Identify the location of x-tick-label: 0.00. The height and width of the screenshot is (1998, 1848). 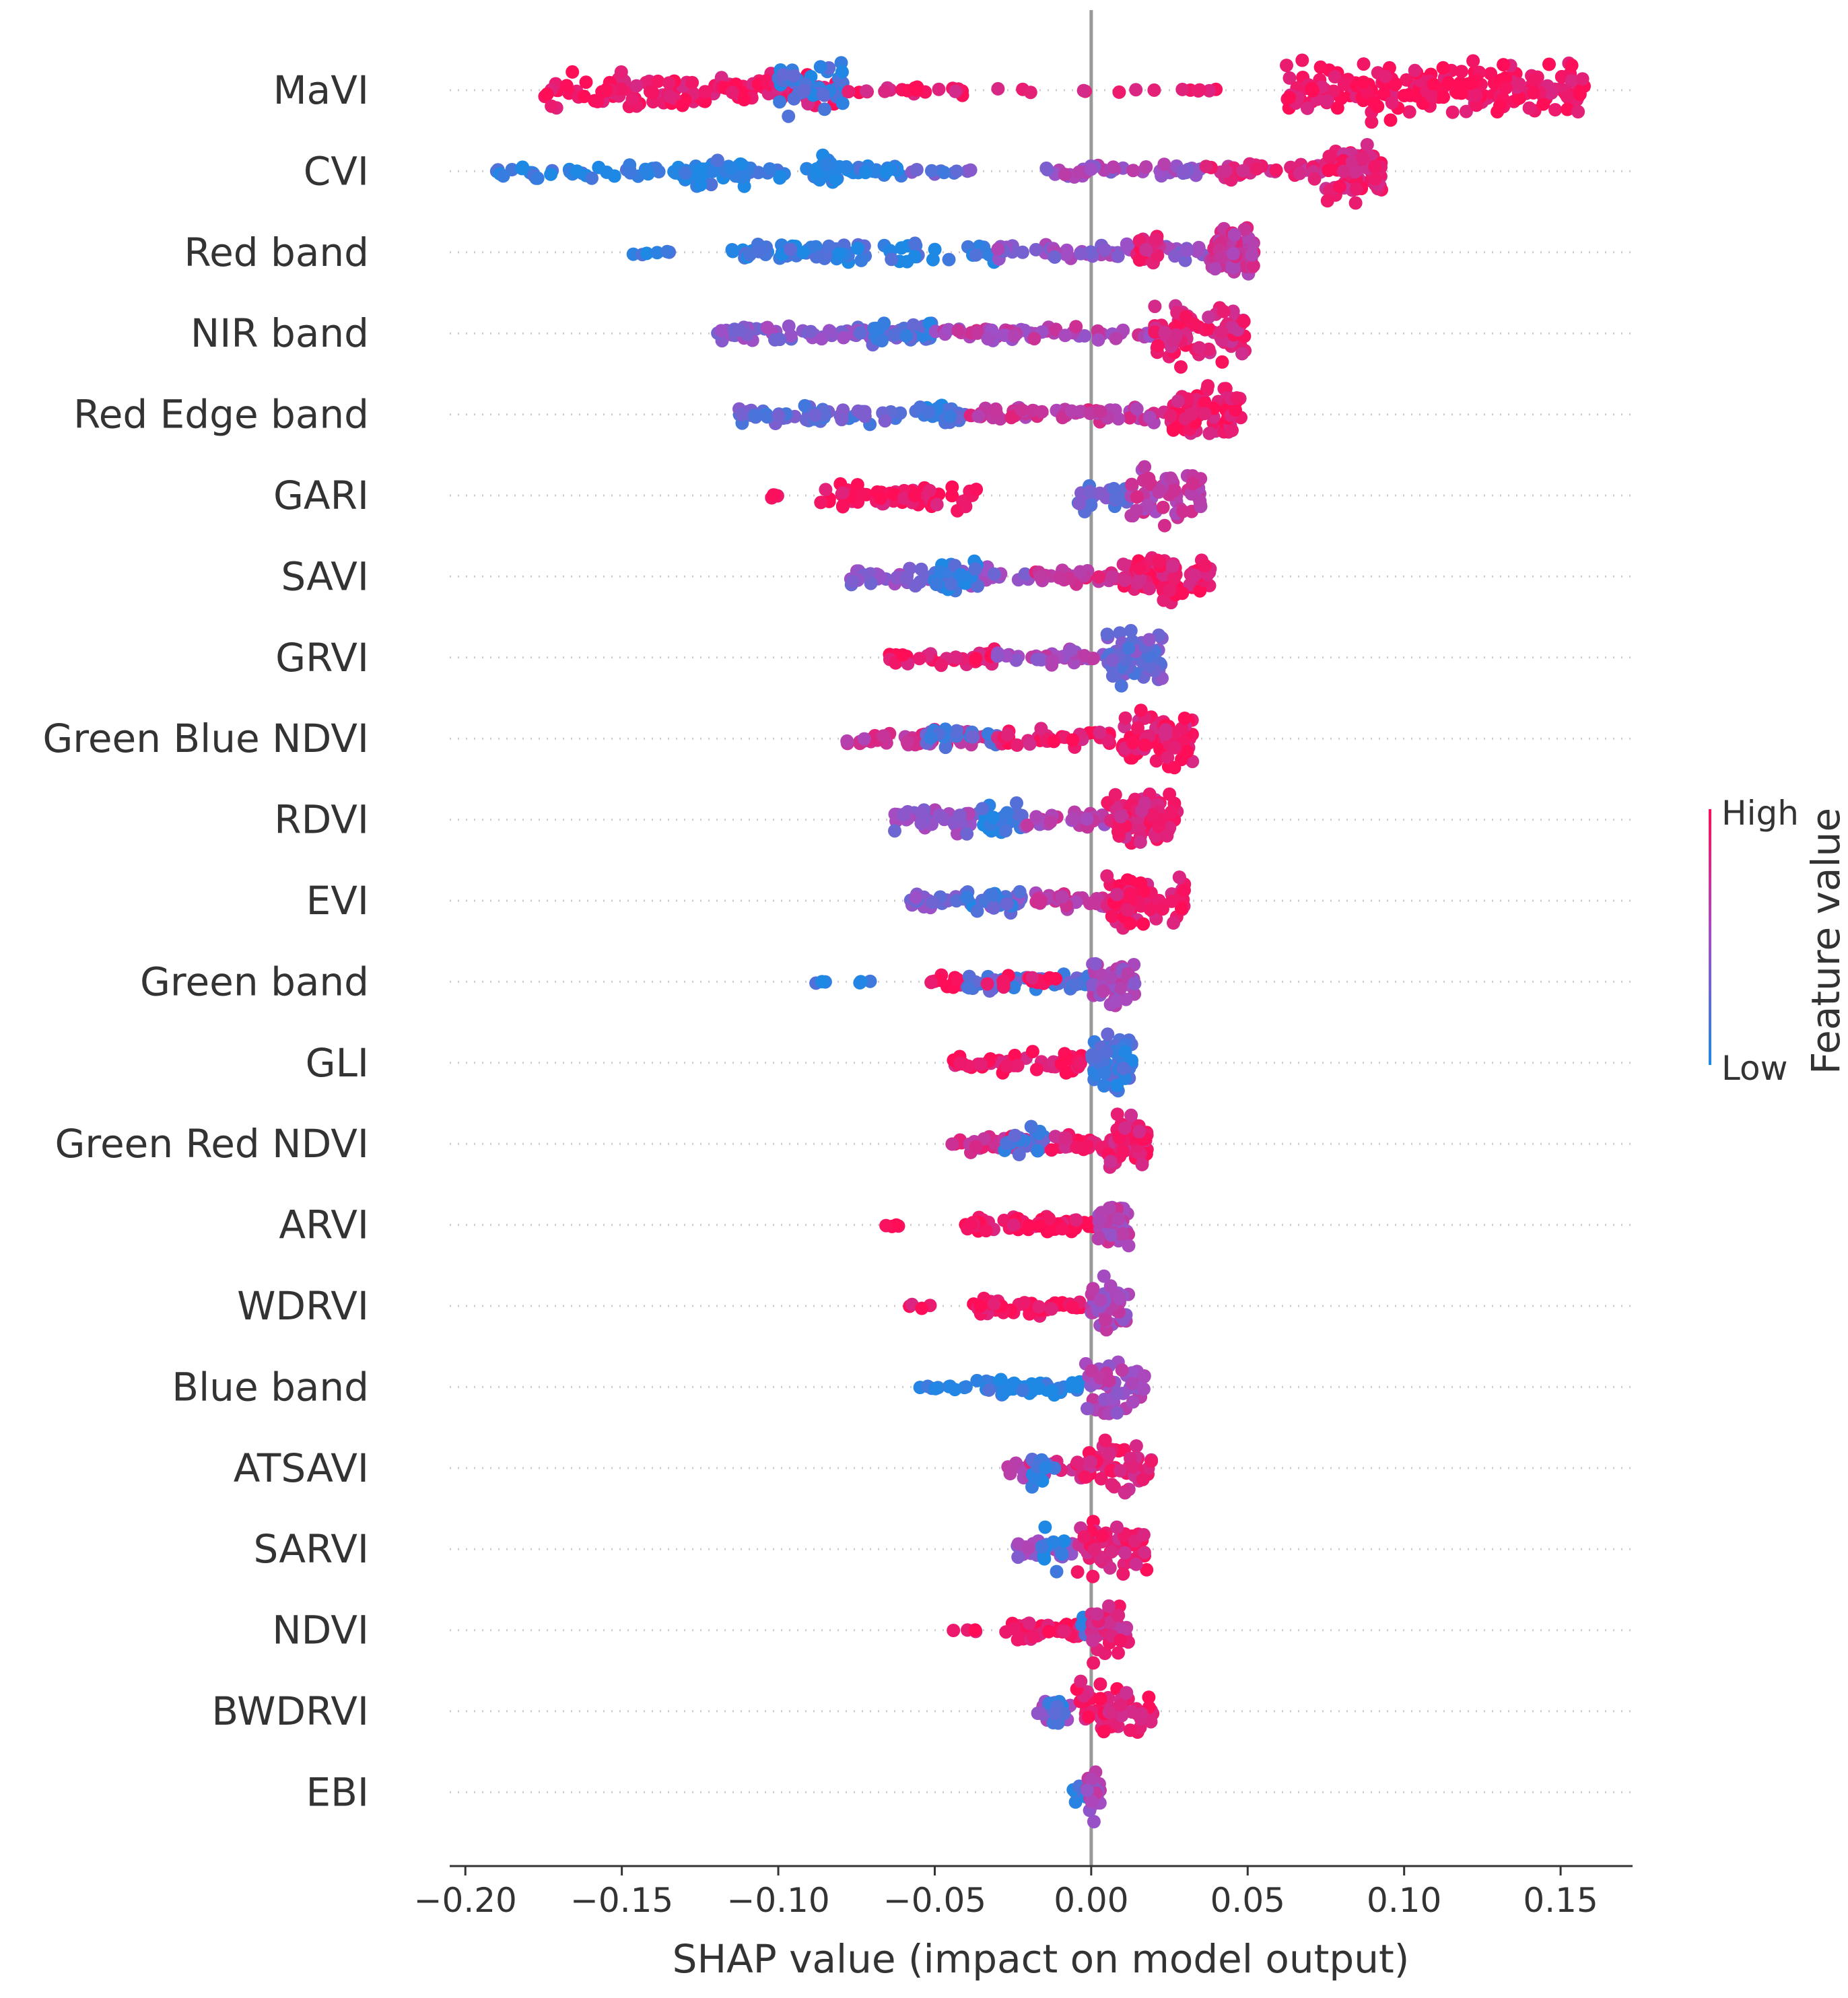
(1091, 1900).